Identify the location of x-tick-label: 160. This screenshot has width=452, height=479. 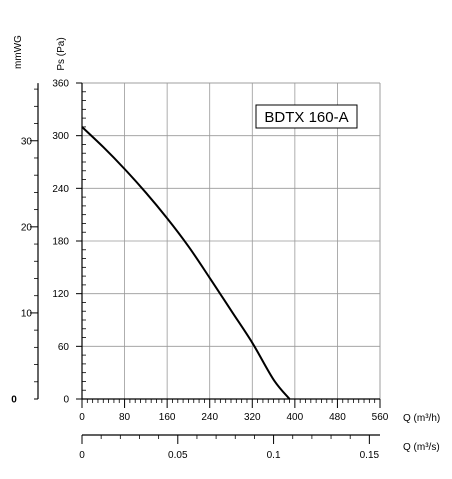
(167, 417).